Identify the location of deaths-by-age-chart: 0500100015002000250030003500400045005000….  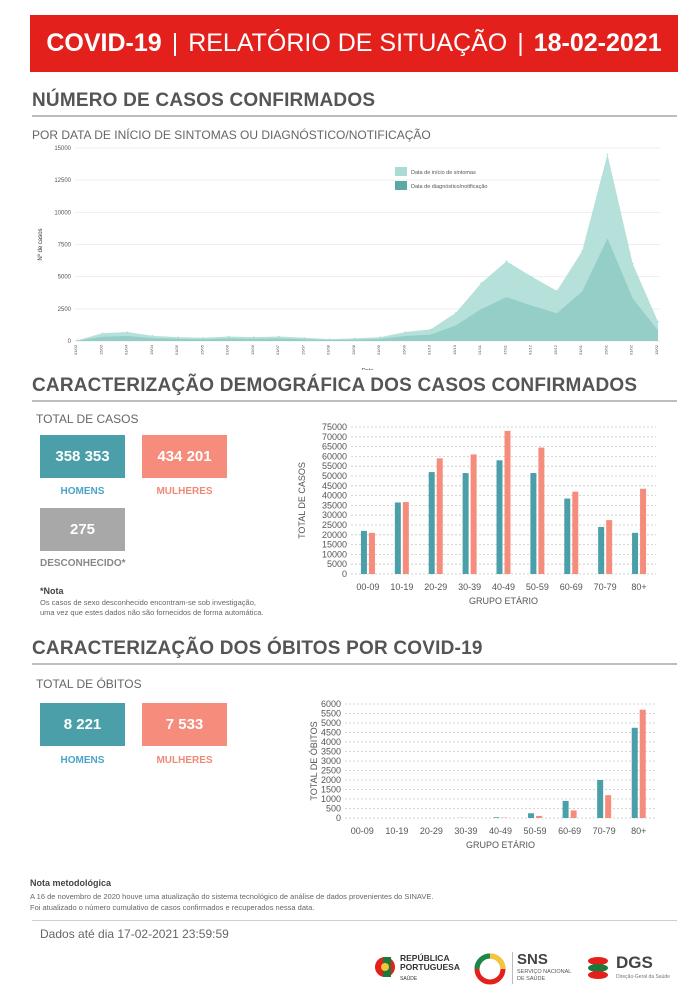
(482, 774).